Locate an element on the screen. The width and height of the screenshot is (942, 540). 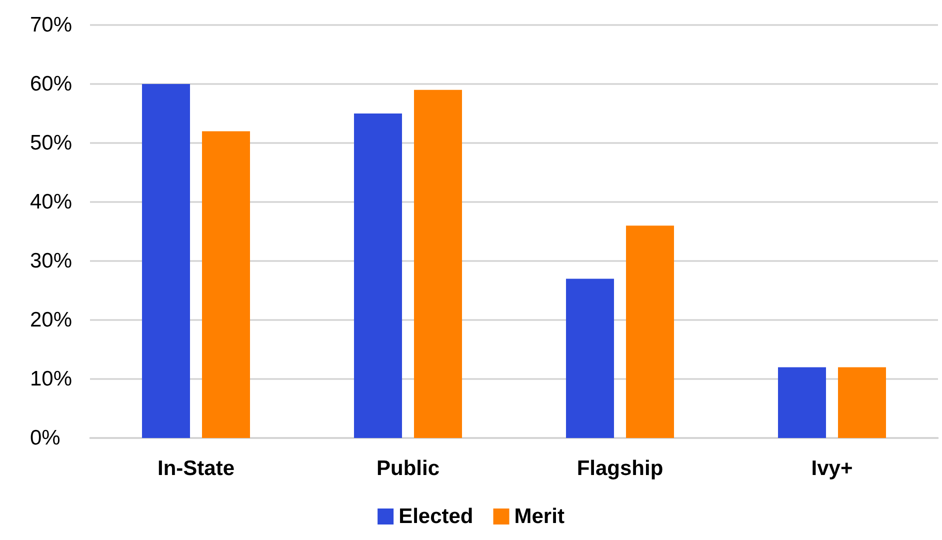
x-tick-label: Ivy+ is located at coordinates (832, 468).